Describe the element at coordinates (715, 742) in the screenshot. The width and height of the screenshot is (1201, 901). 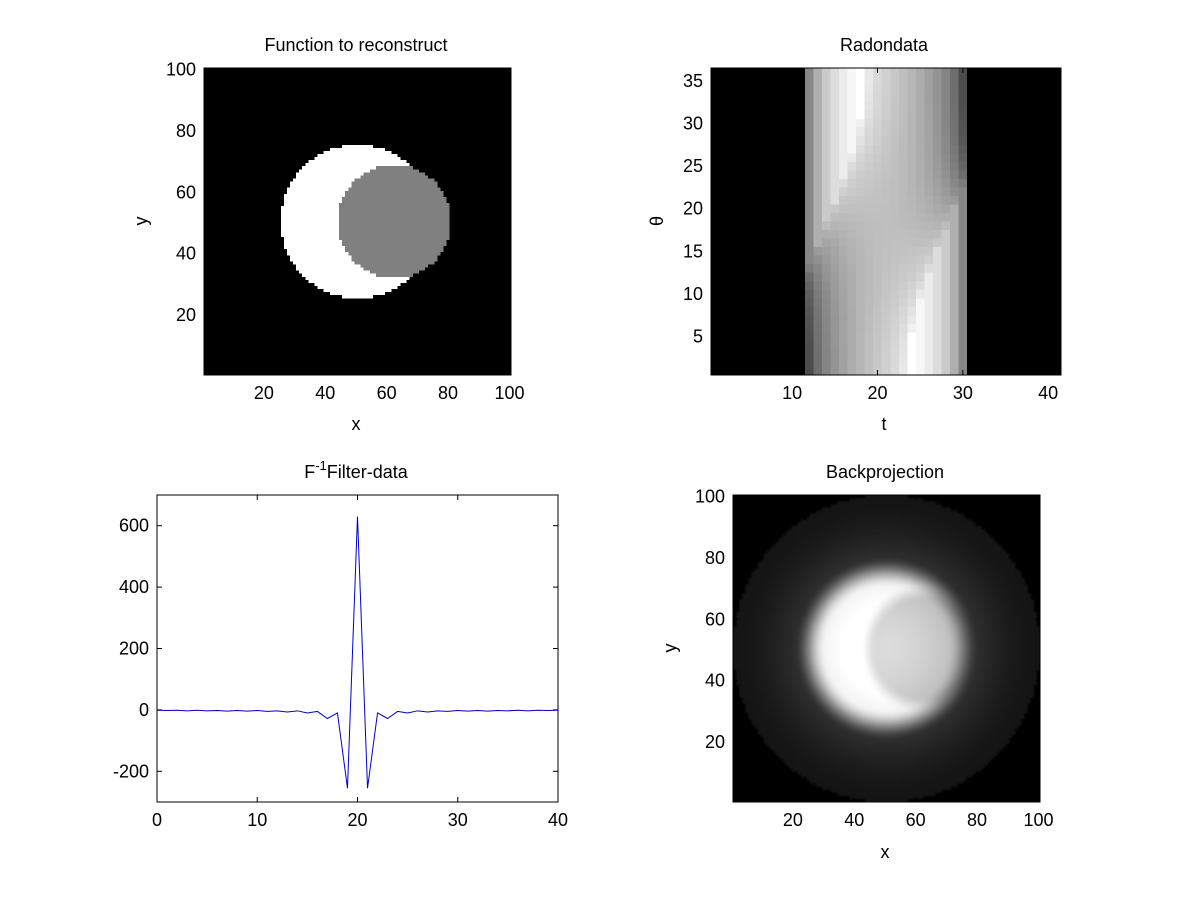
I see `backprojection-ytick-label: 20` at that location.